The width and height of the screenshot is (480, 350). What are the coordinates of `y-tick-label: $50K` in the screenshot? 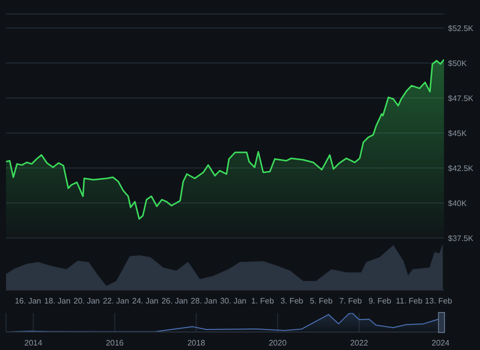 It's located at (458, 63).